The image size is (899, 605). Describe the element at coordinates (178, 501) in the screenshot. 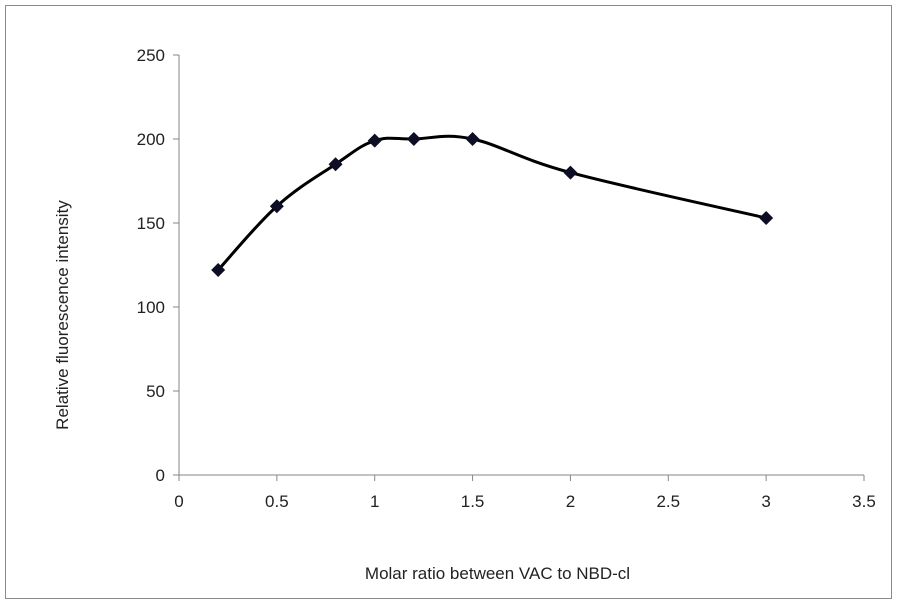

I see `x-tick-label: 0` at that location.